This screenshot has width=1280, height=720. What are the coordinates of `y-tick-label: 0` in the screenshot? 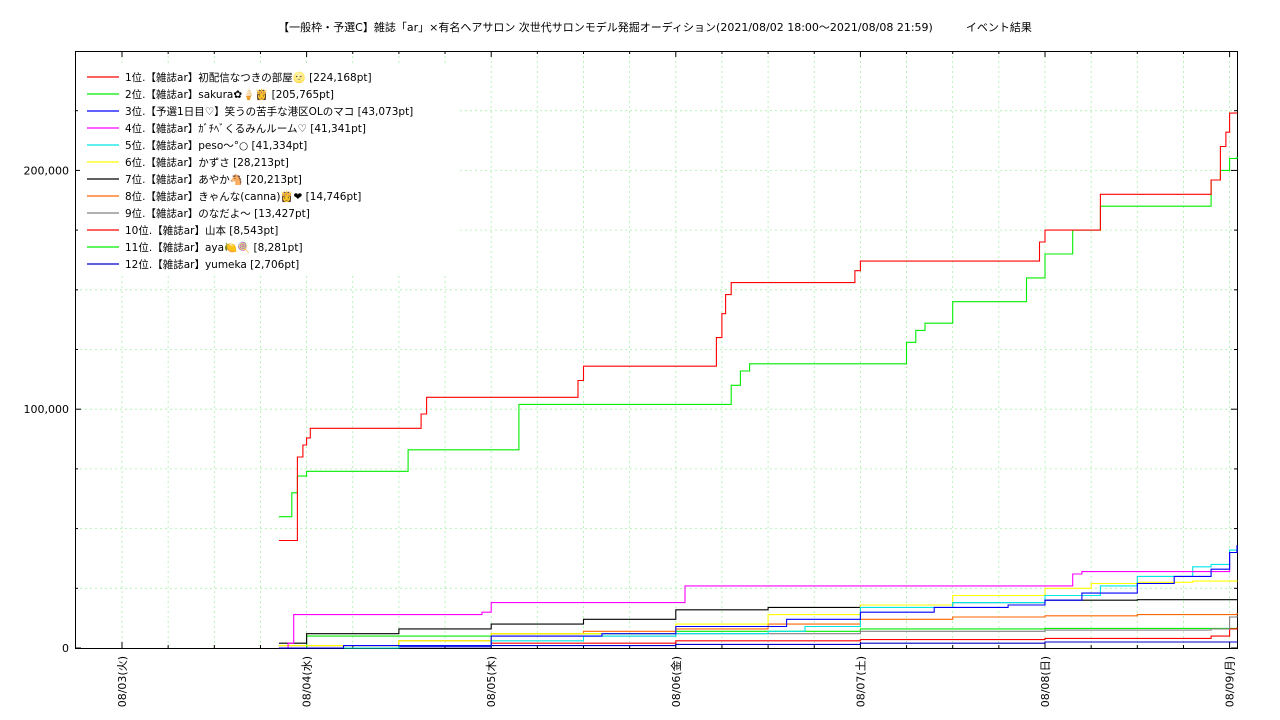 It's located at (65, 648).